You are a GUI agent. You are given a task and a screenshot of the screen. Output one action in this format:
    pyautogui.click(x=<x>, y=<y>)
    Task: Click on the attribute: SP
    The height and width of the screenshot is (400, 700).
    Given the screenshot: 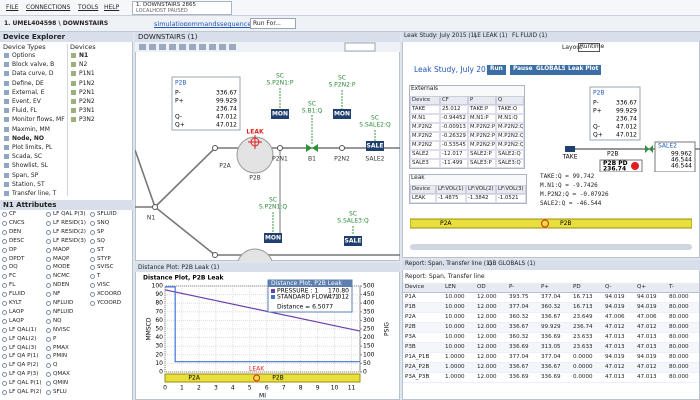 What is the action you would take?
    pyautogui.click(x=100, y=231)
    